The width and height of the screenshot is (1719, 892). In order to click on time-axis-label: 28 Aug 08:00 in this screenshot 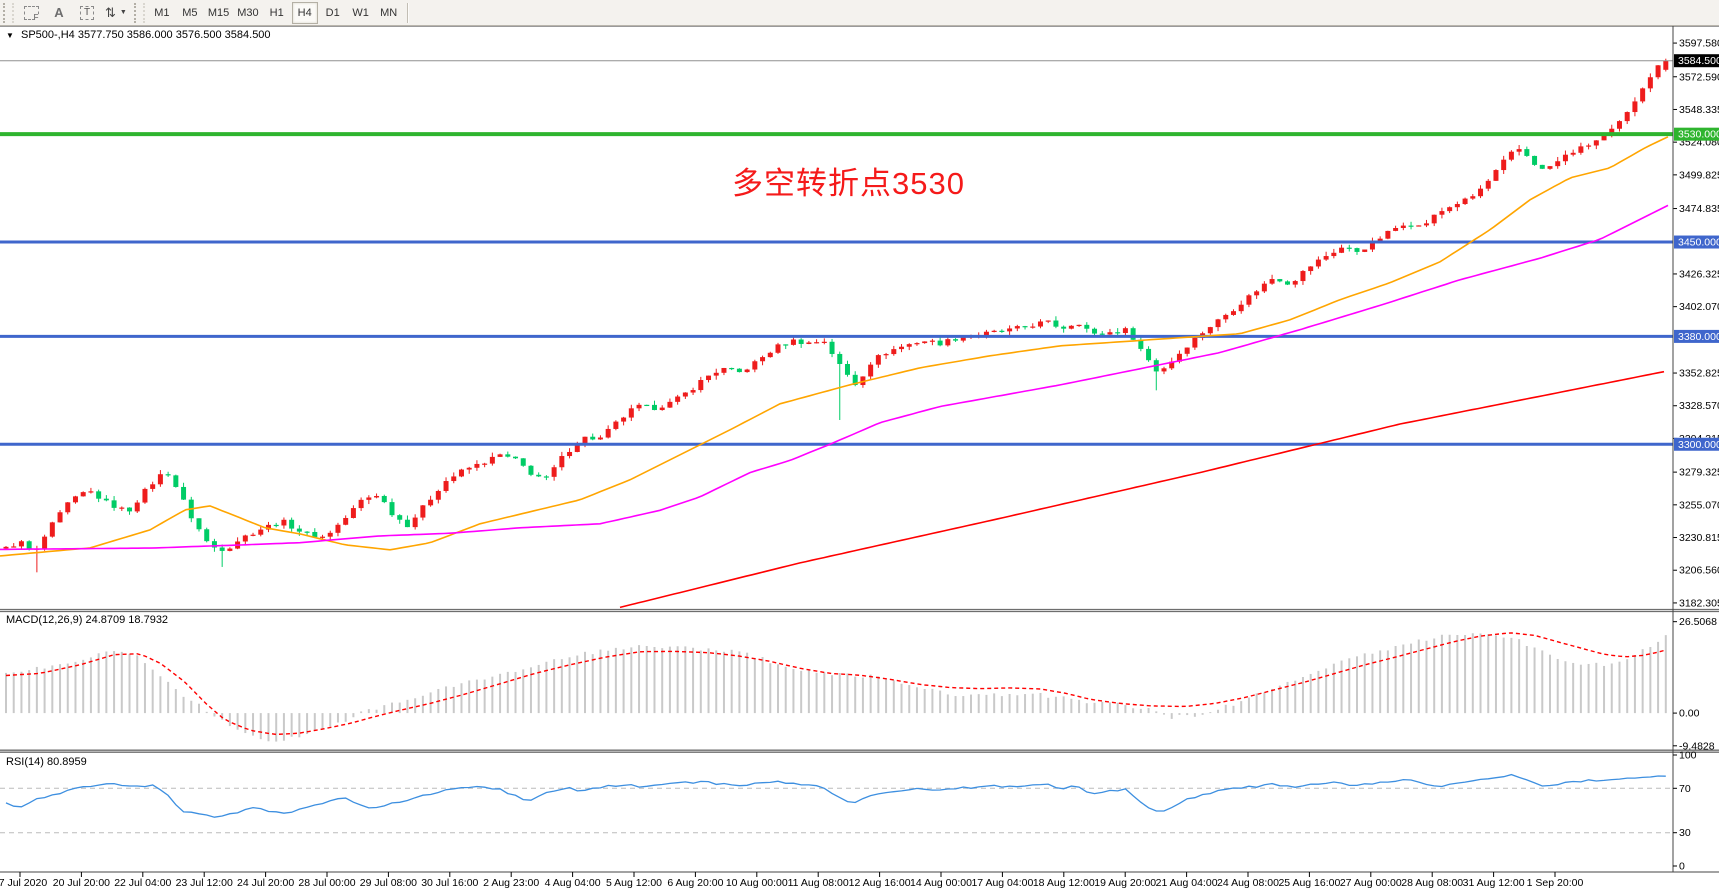, I will do `click(1432, 883)`.